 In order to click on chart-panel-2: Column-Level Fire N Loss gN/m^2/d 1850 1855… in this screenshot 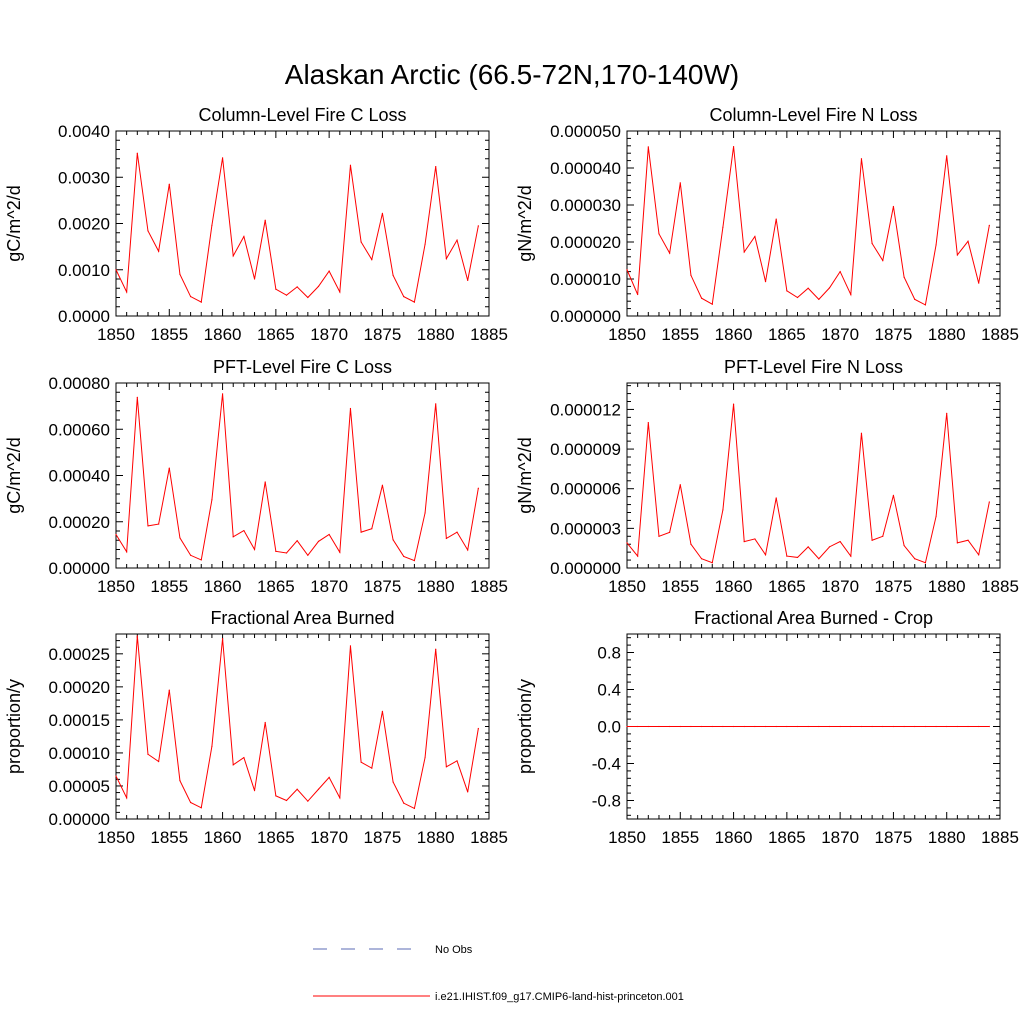, I will do `click(767, 224)`.